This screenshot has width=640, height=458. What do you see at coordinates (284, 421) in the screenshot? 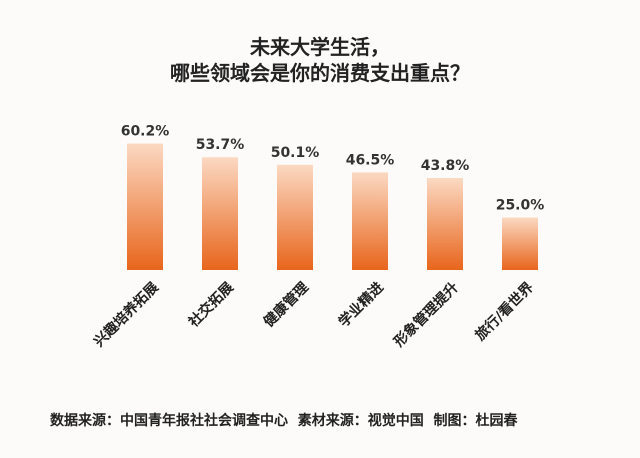
I see `source-footer: 数据来源：中国青年报社社会调查中心 素材来源：视觉中国 制图：杜园春` at bounding box center [284, 421].